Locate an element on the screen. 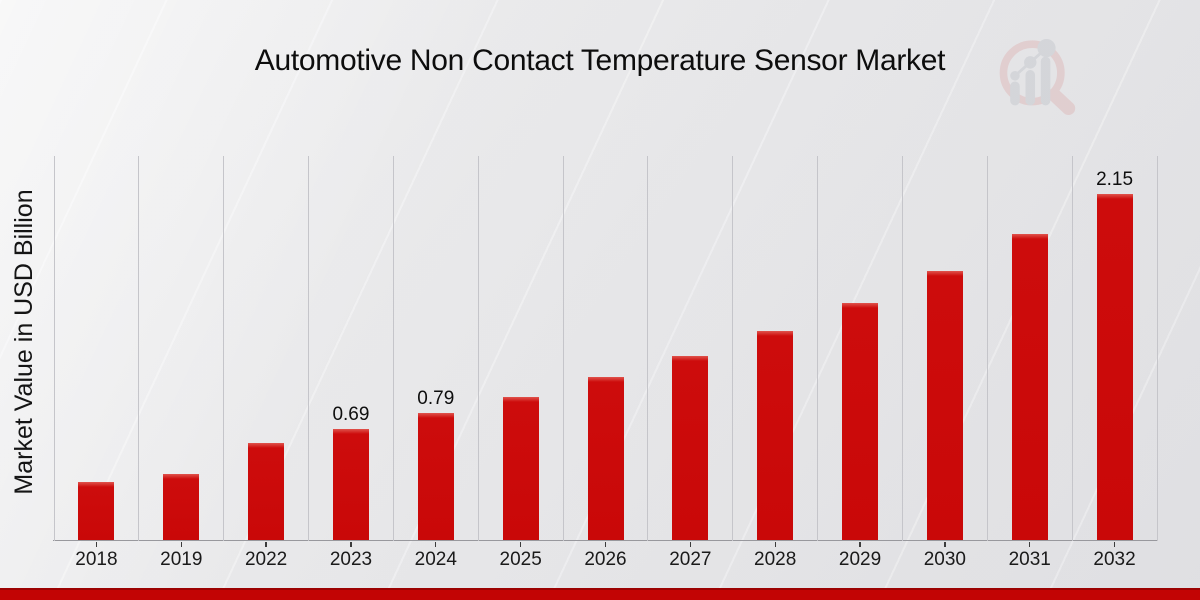 The image size is (1200, 600). bar-2031 is located at coordinates (1029, 386).